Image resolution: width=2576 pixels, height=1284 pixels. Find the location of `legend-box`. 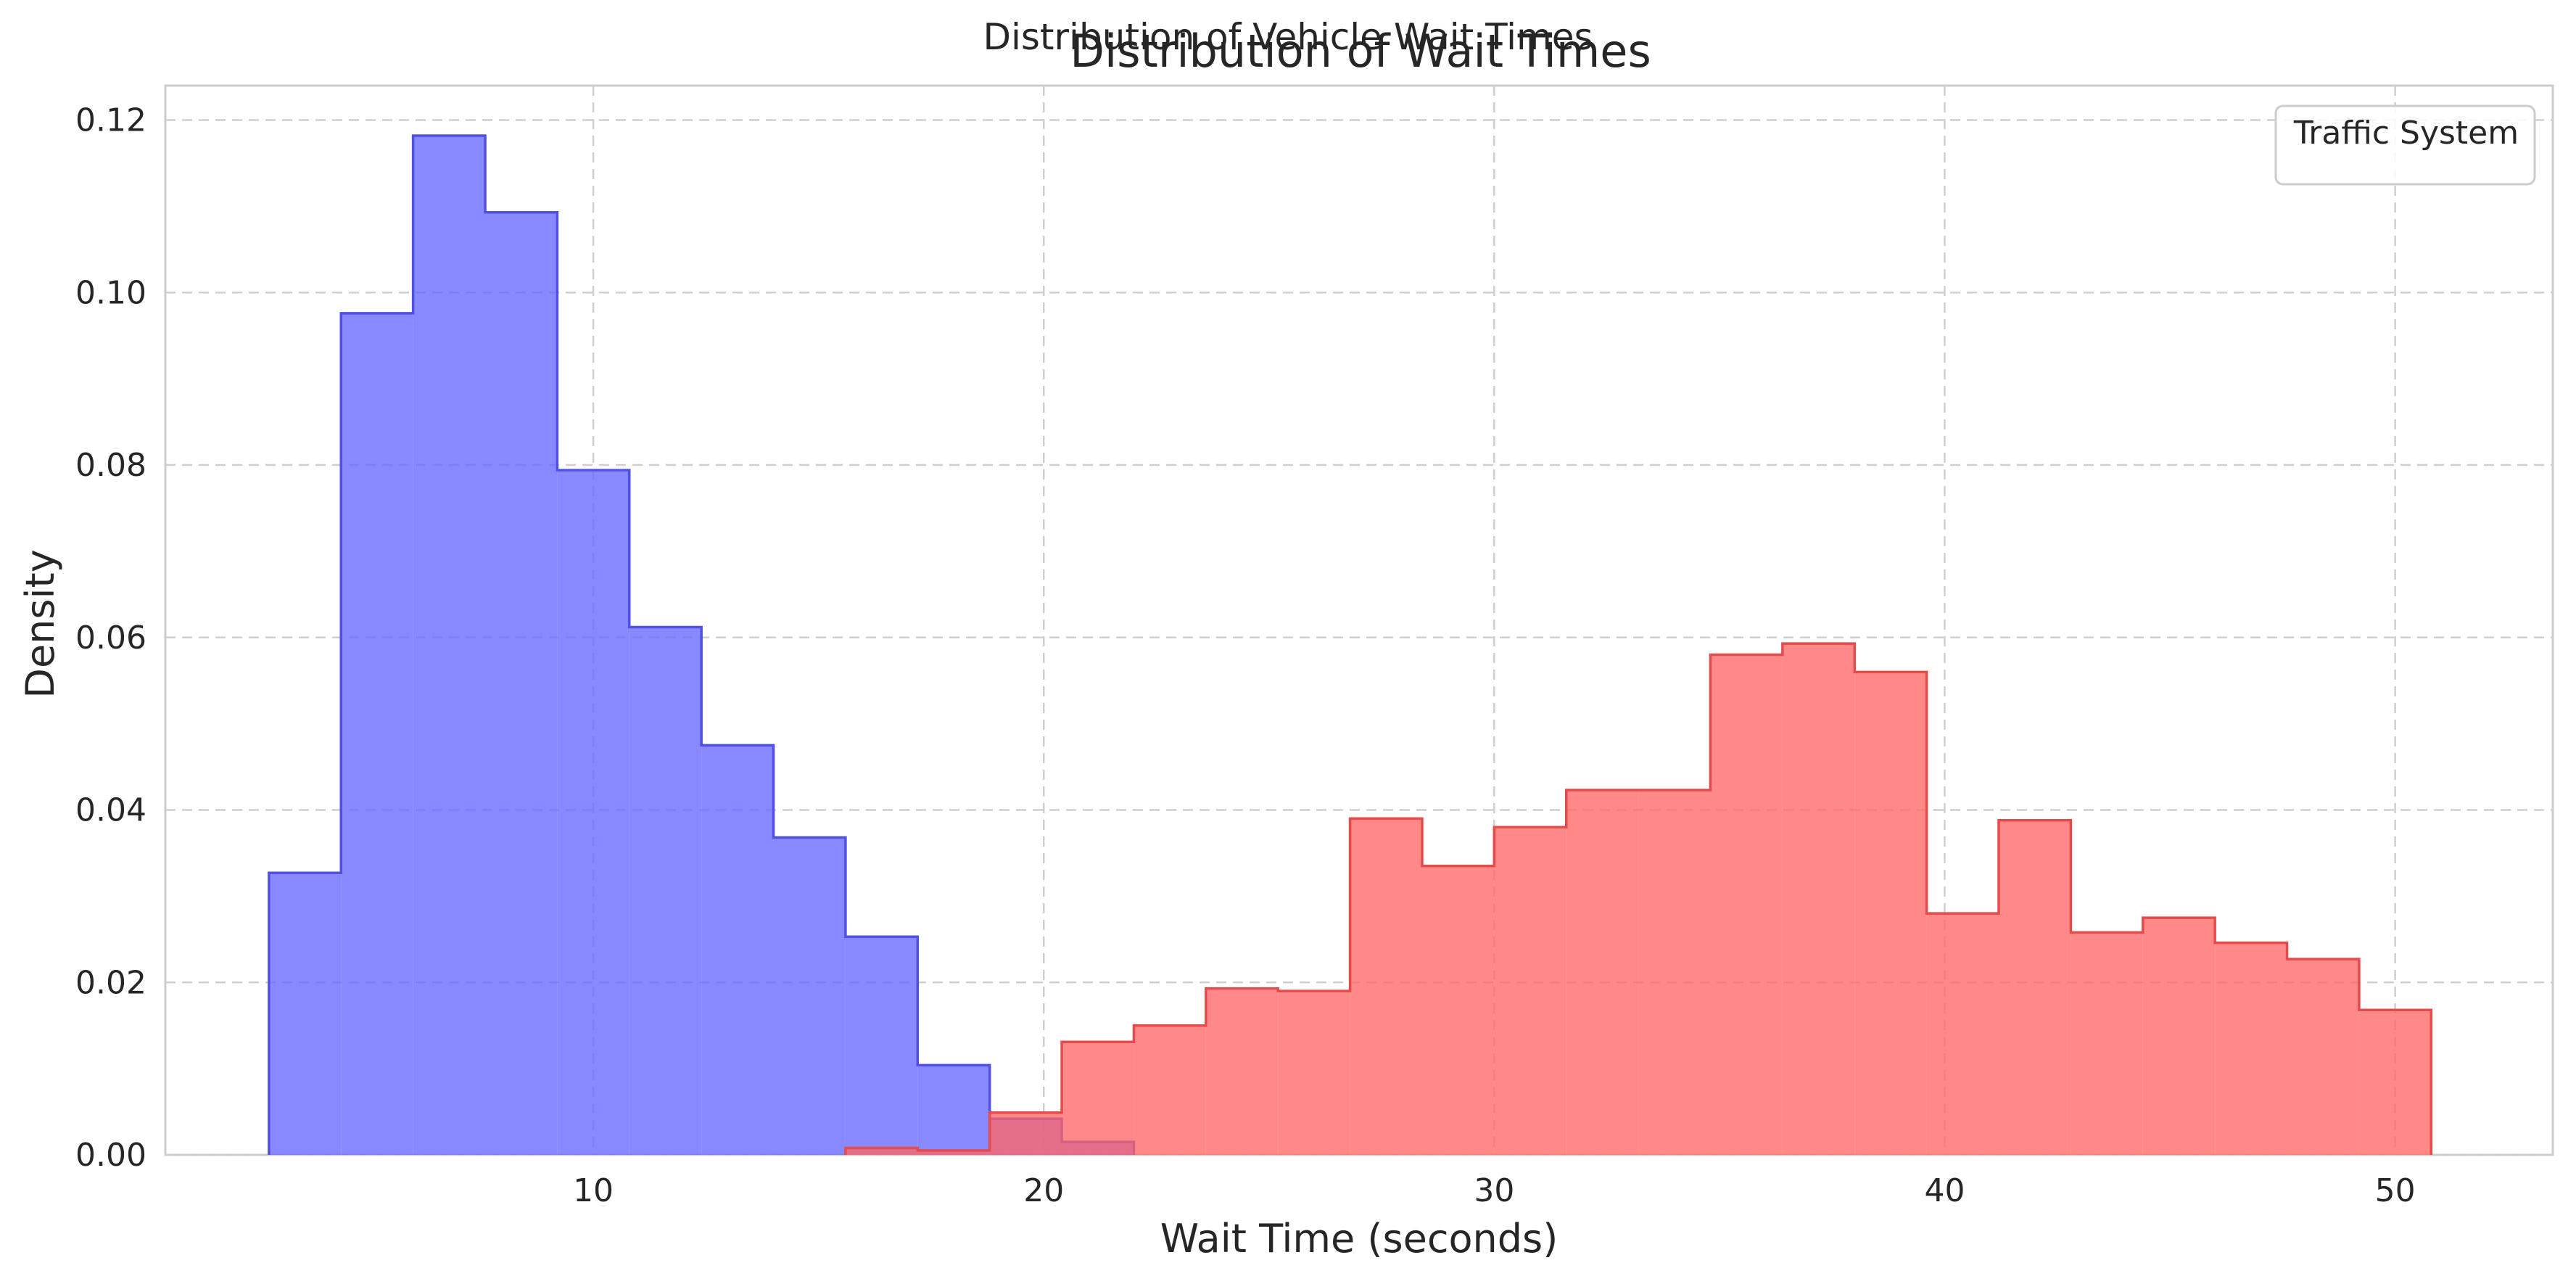

legend-box is located at coordinates (2405, 145).